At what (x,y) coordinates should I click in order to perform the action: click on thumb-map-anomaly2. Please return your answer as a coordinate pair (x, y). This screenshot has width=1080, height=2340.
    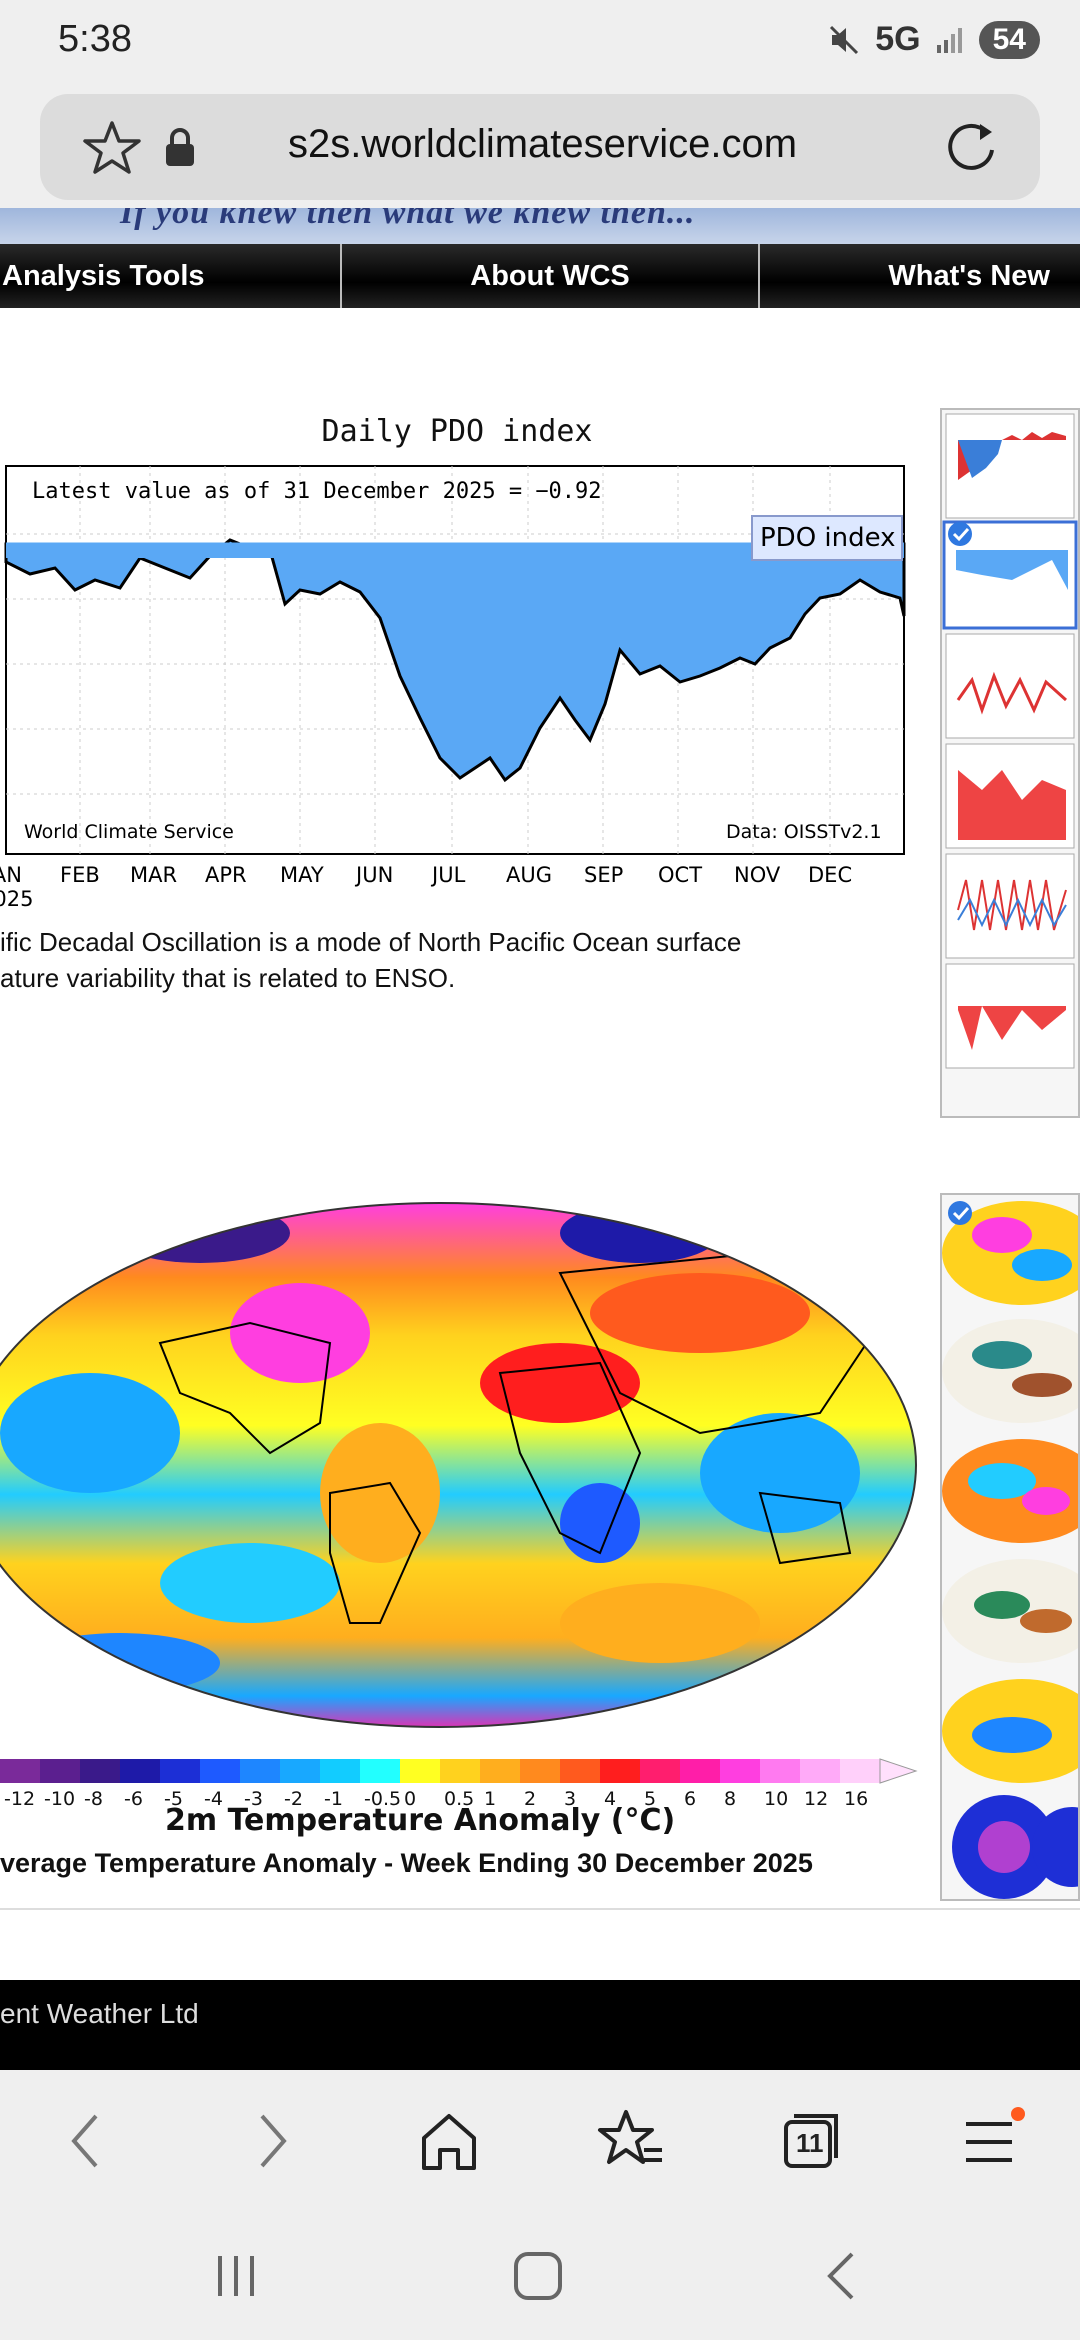
    Looking at the image, I should click on (1011, 1731).